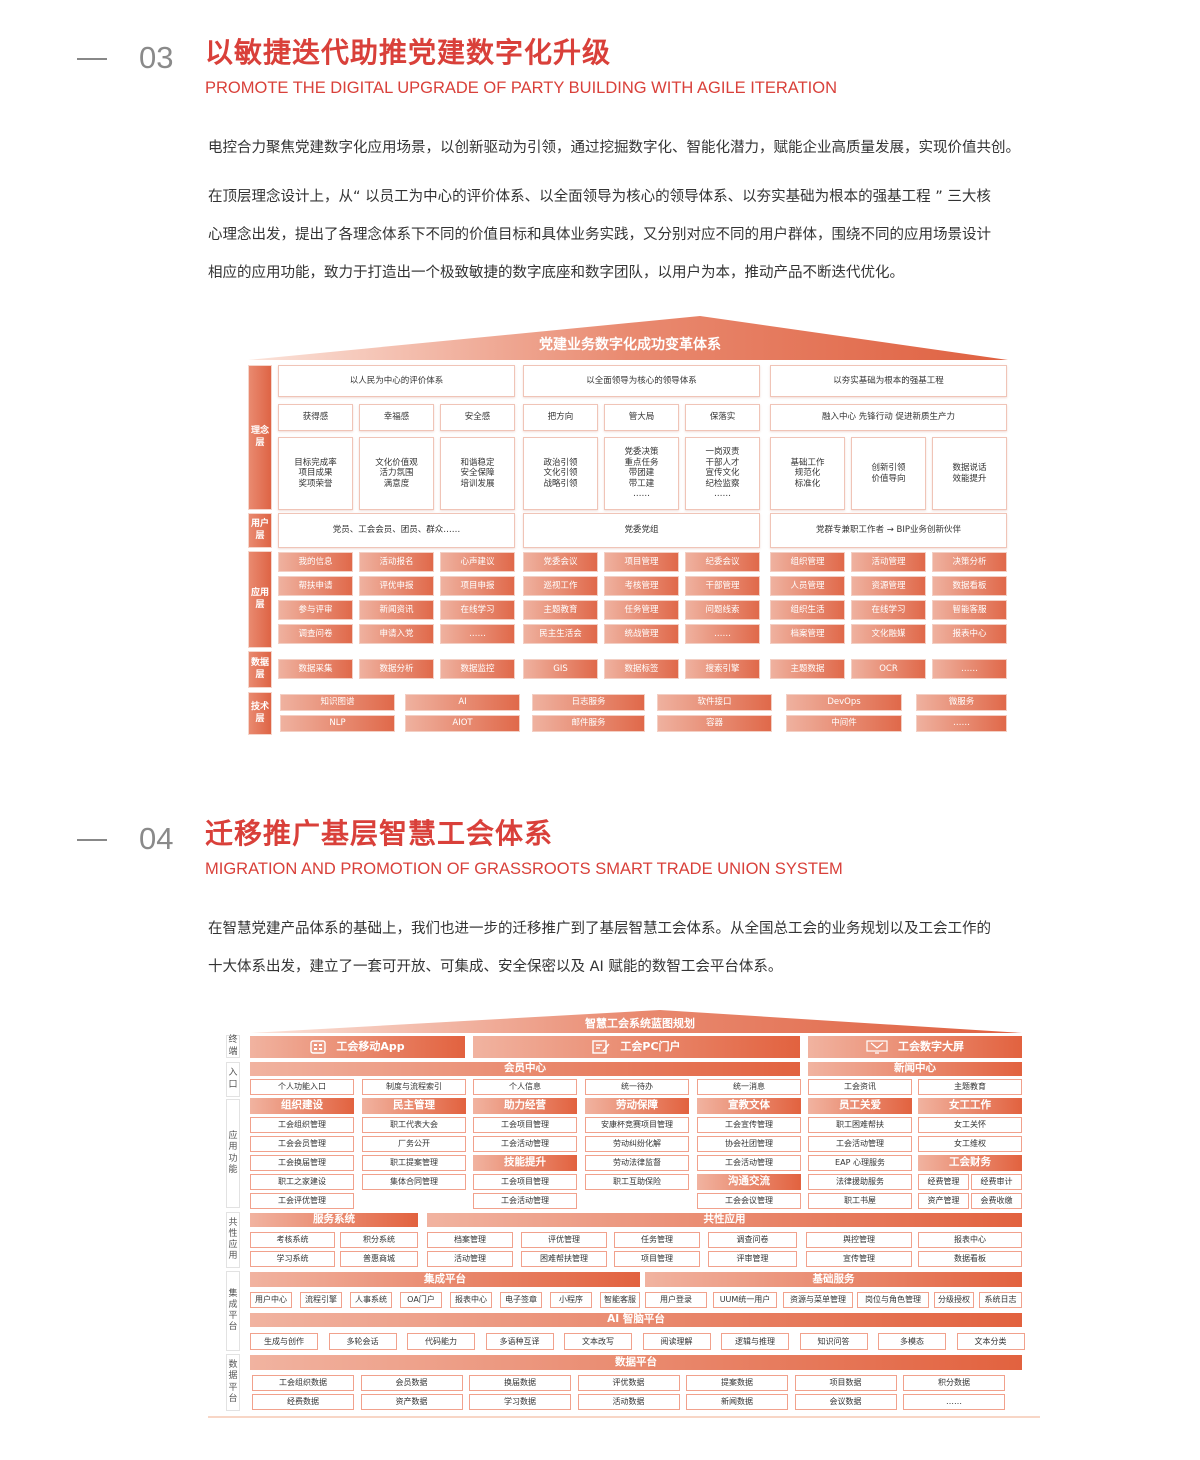  I want to click on pillar-item: 幸福感, so click(396, 417).